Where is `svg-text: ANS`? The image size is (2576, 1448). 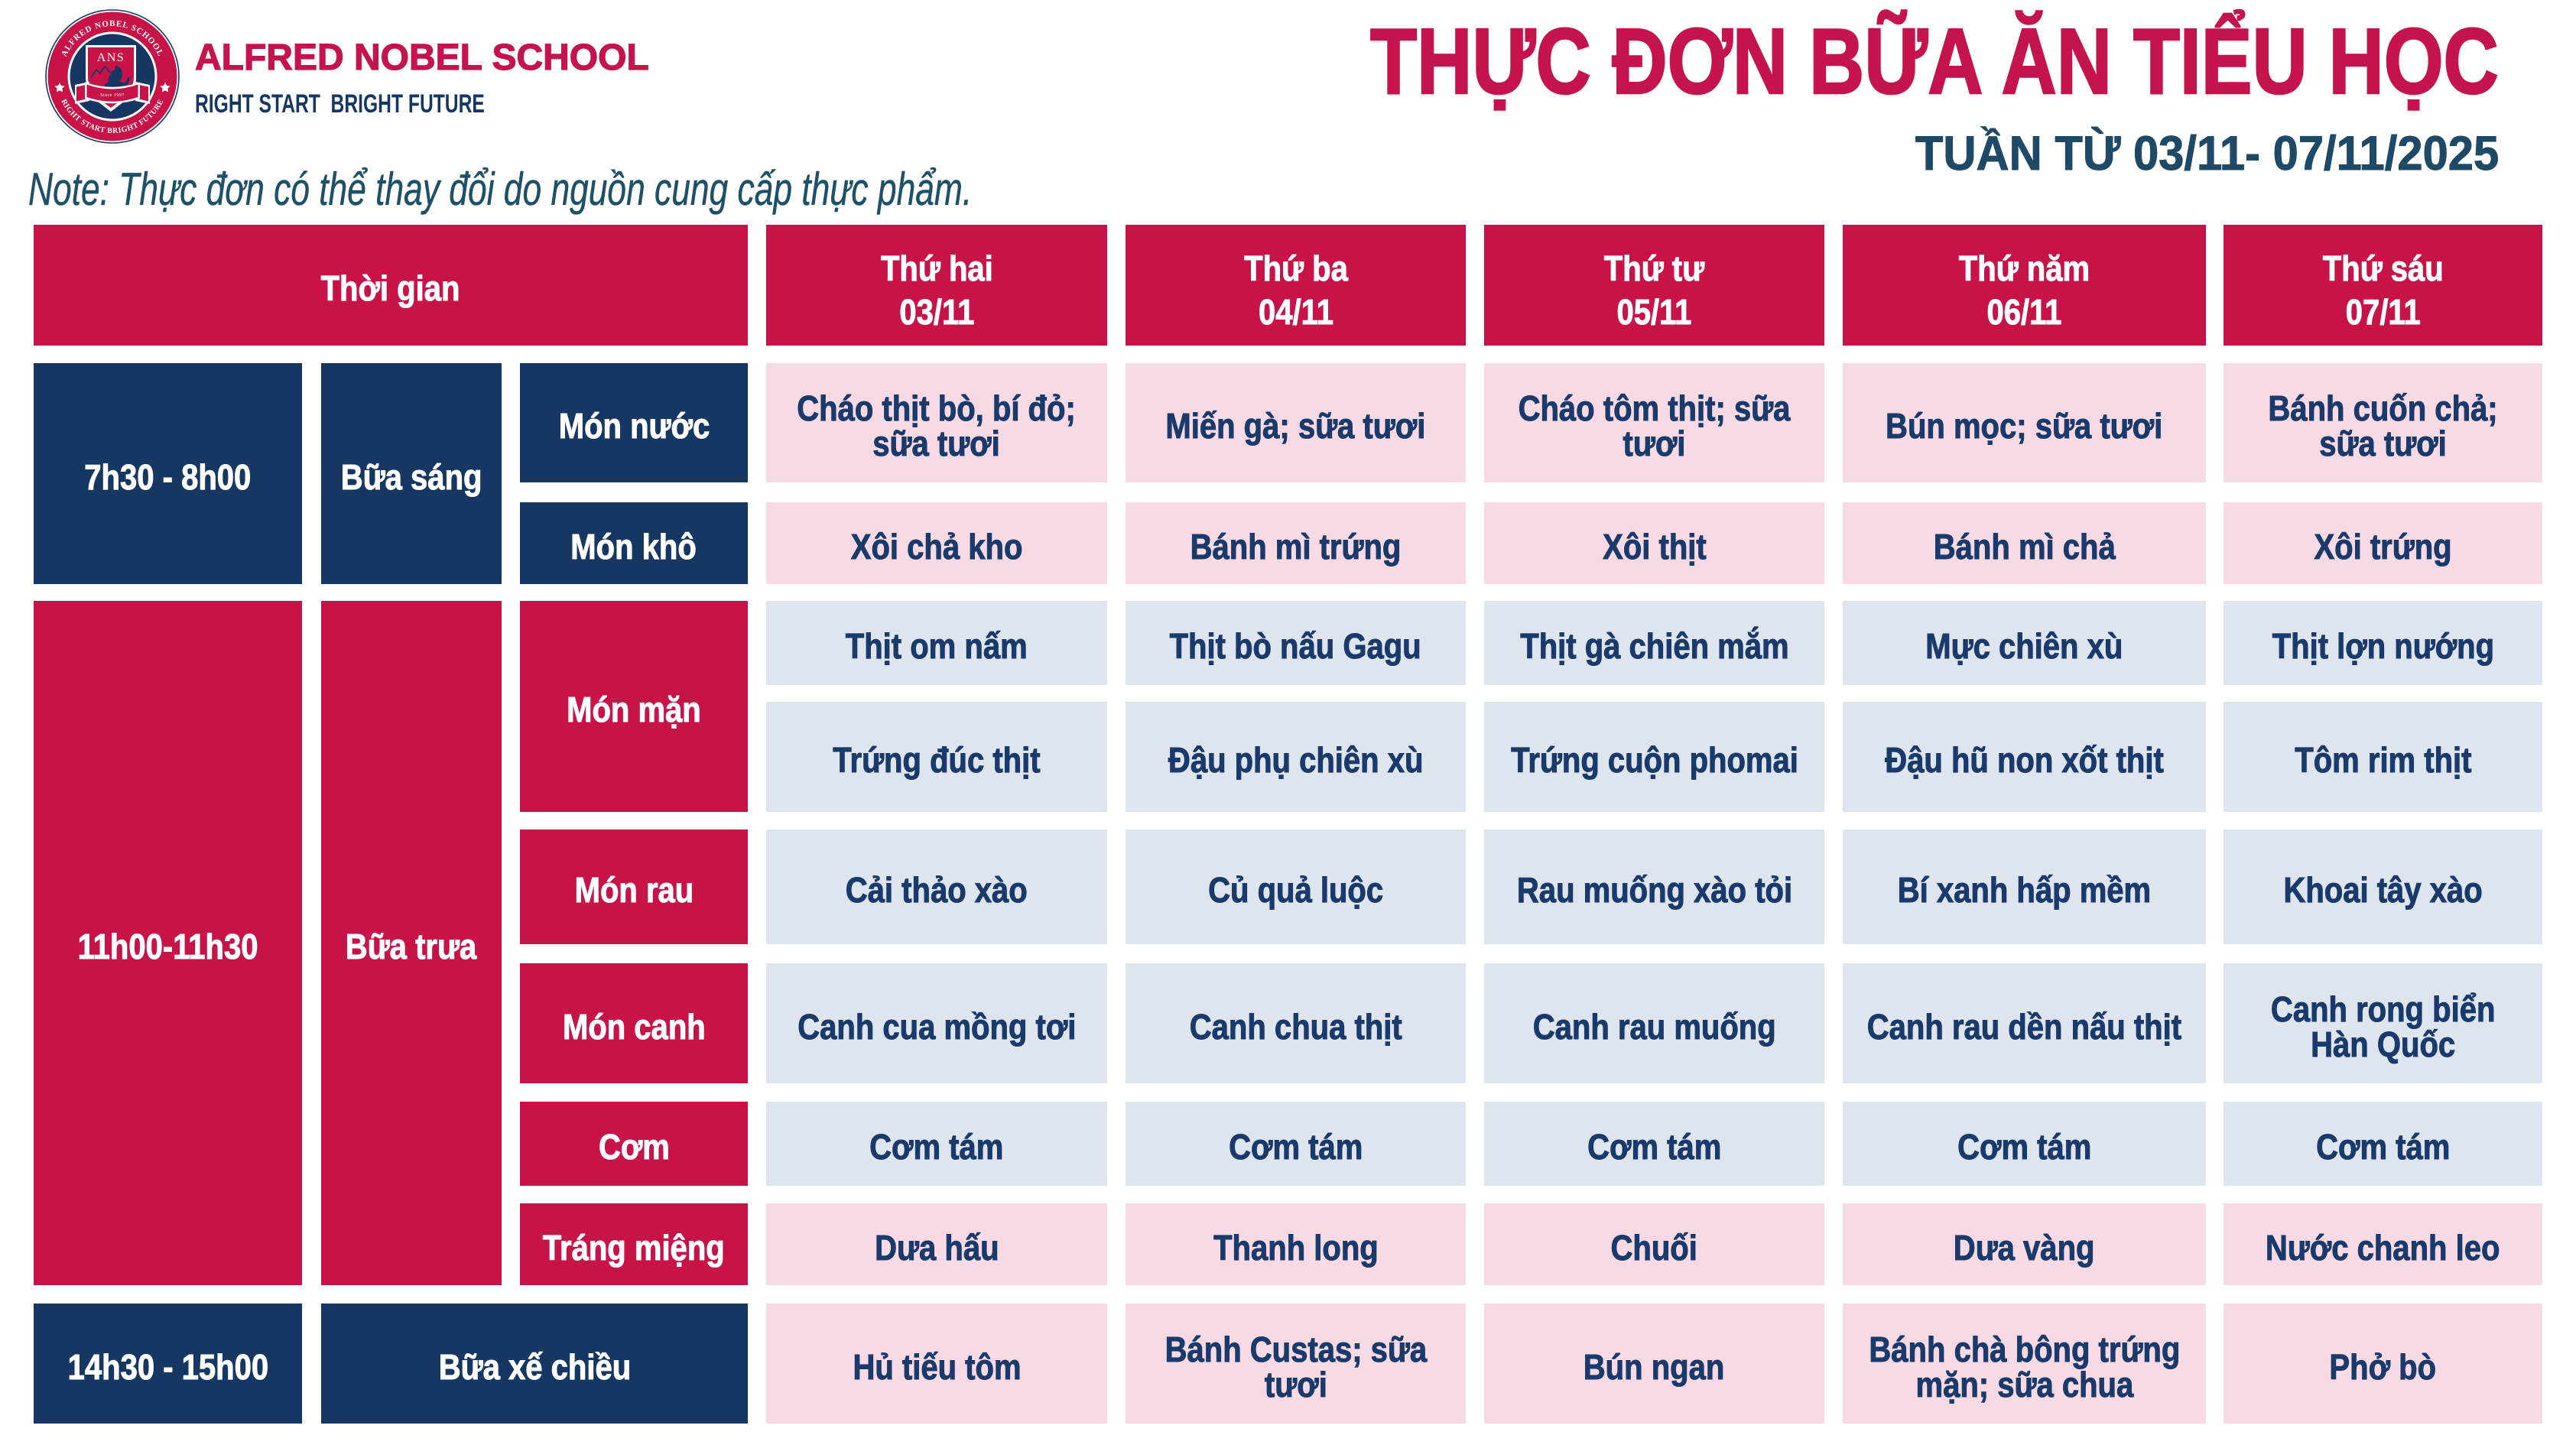
svg-text: ANS is located at coordinates (111, 58).